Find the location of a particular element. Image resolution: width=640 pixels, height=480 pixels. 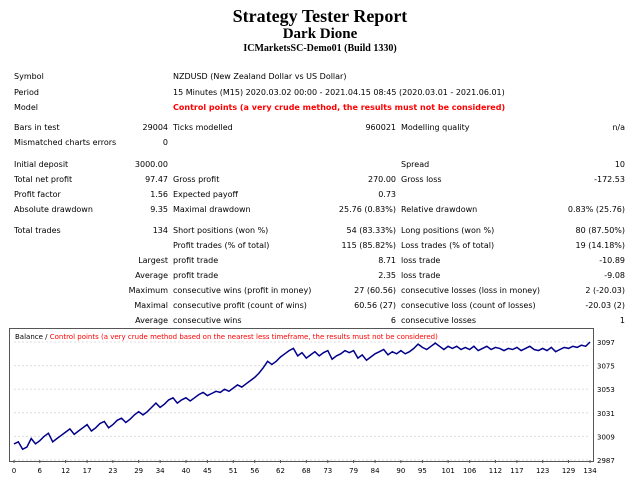

quality-label: Modelling quality is located at coordinates (435, 127).